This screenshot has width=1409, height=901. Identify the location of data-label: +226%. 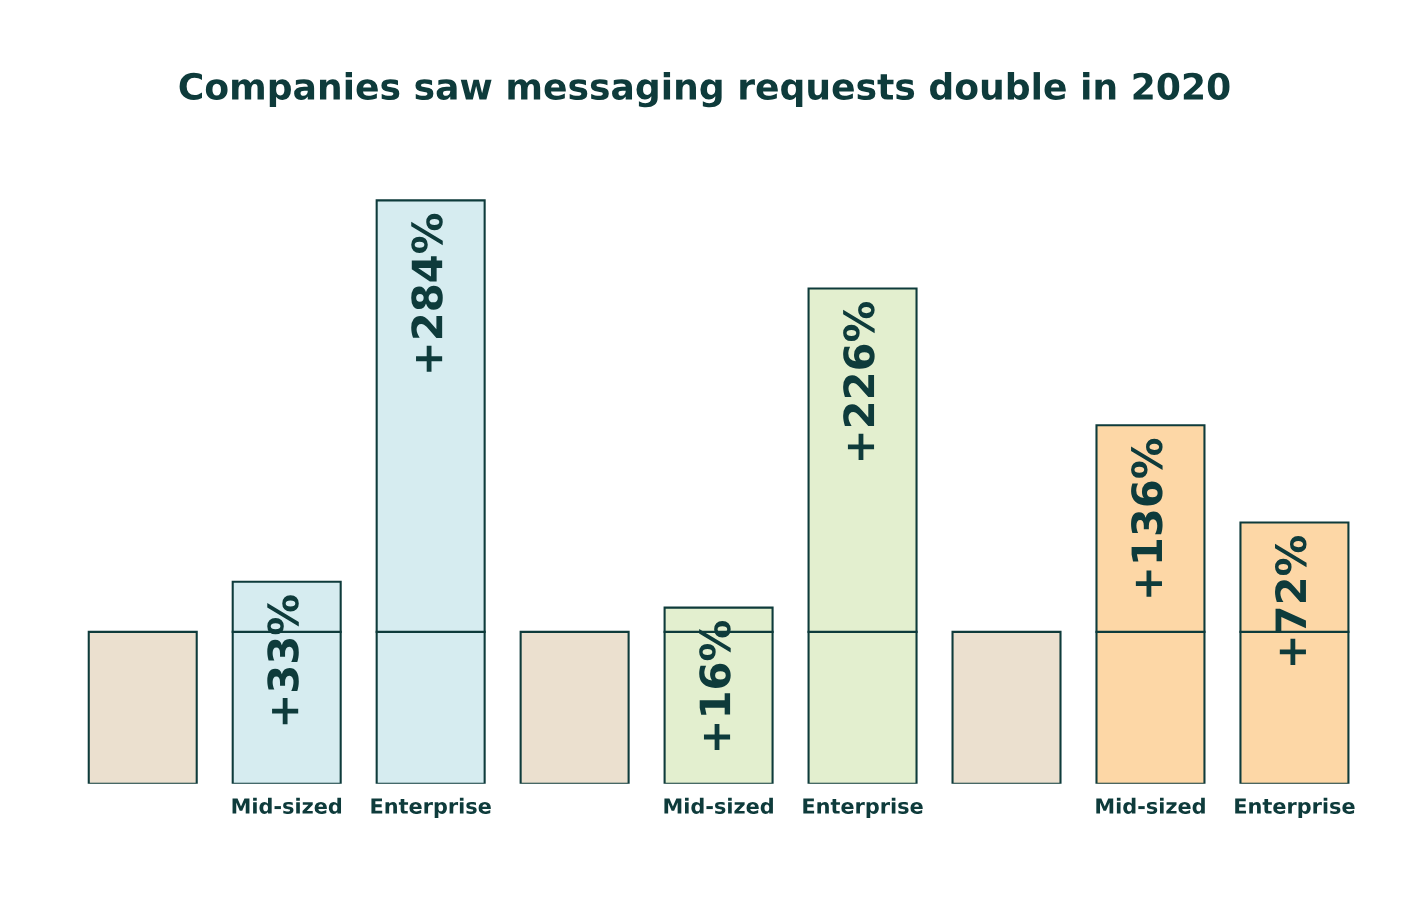
(859, 380).